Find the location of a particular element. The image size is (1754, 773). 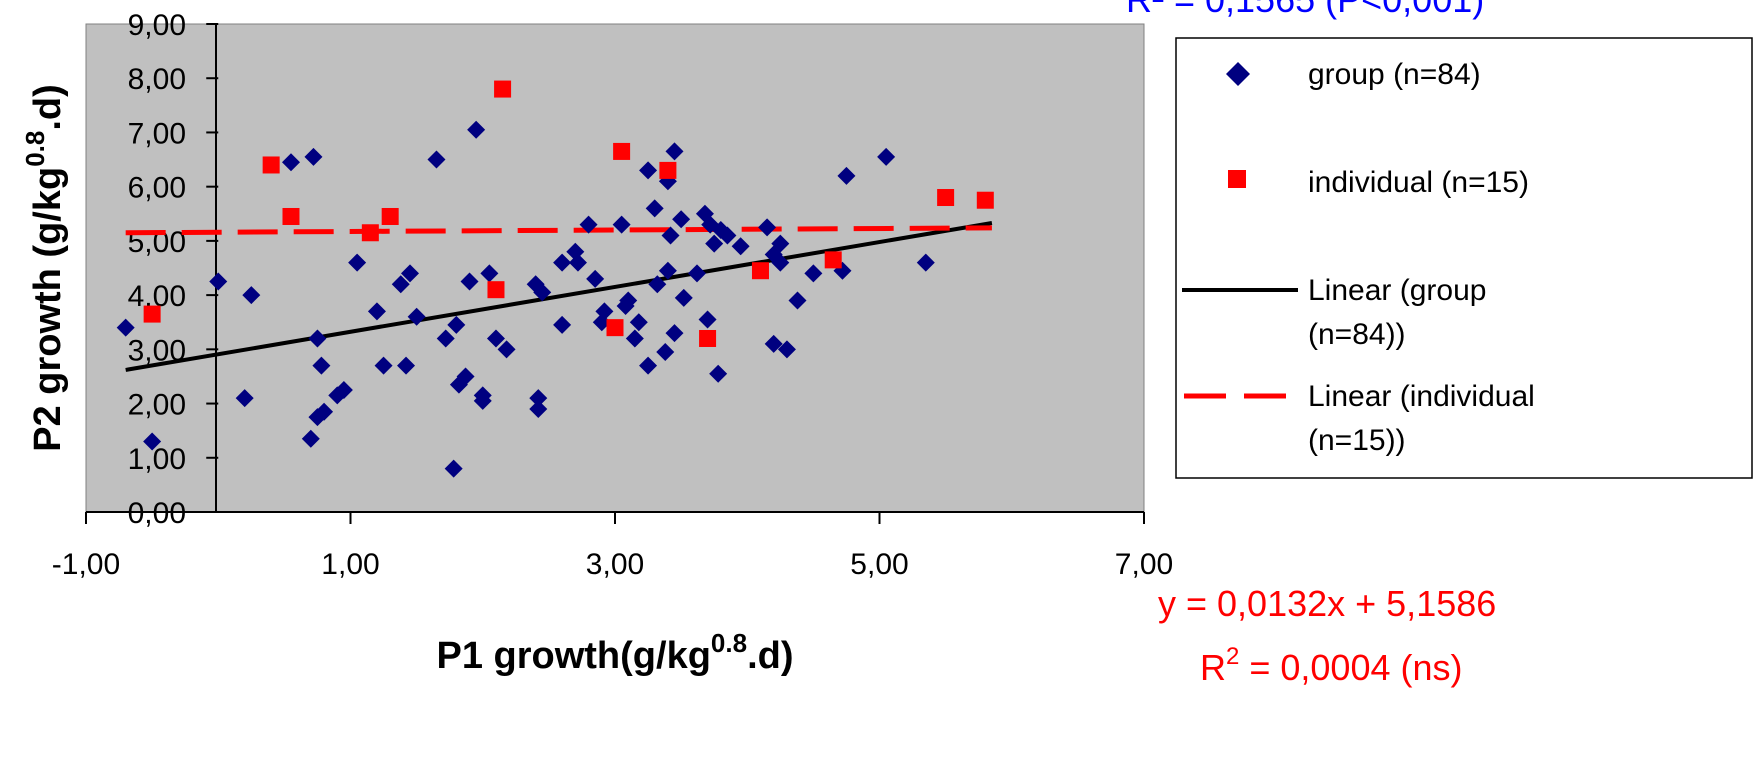

legend-group-fit-label-line2: (n=84)) is located at coordinates (1357, 334).